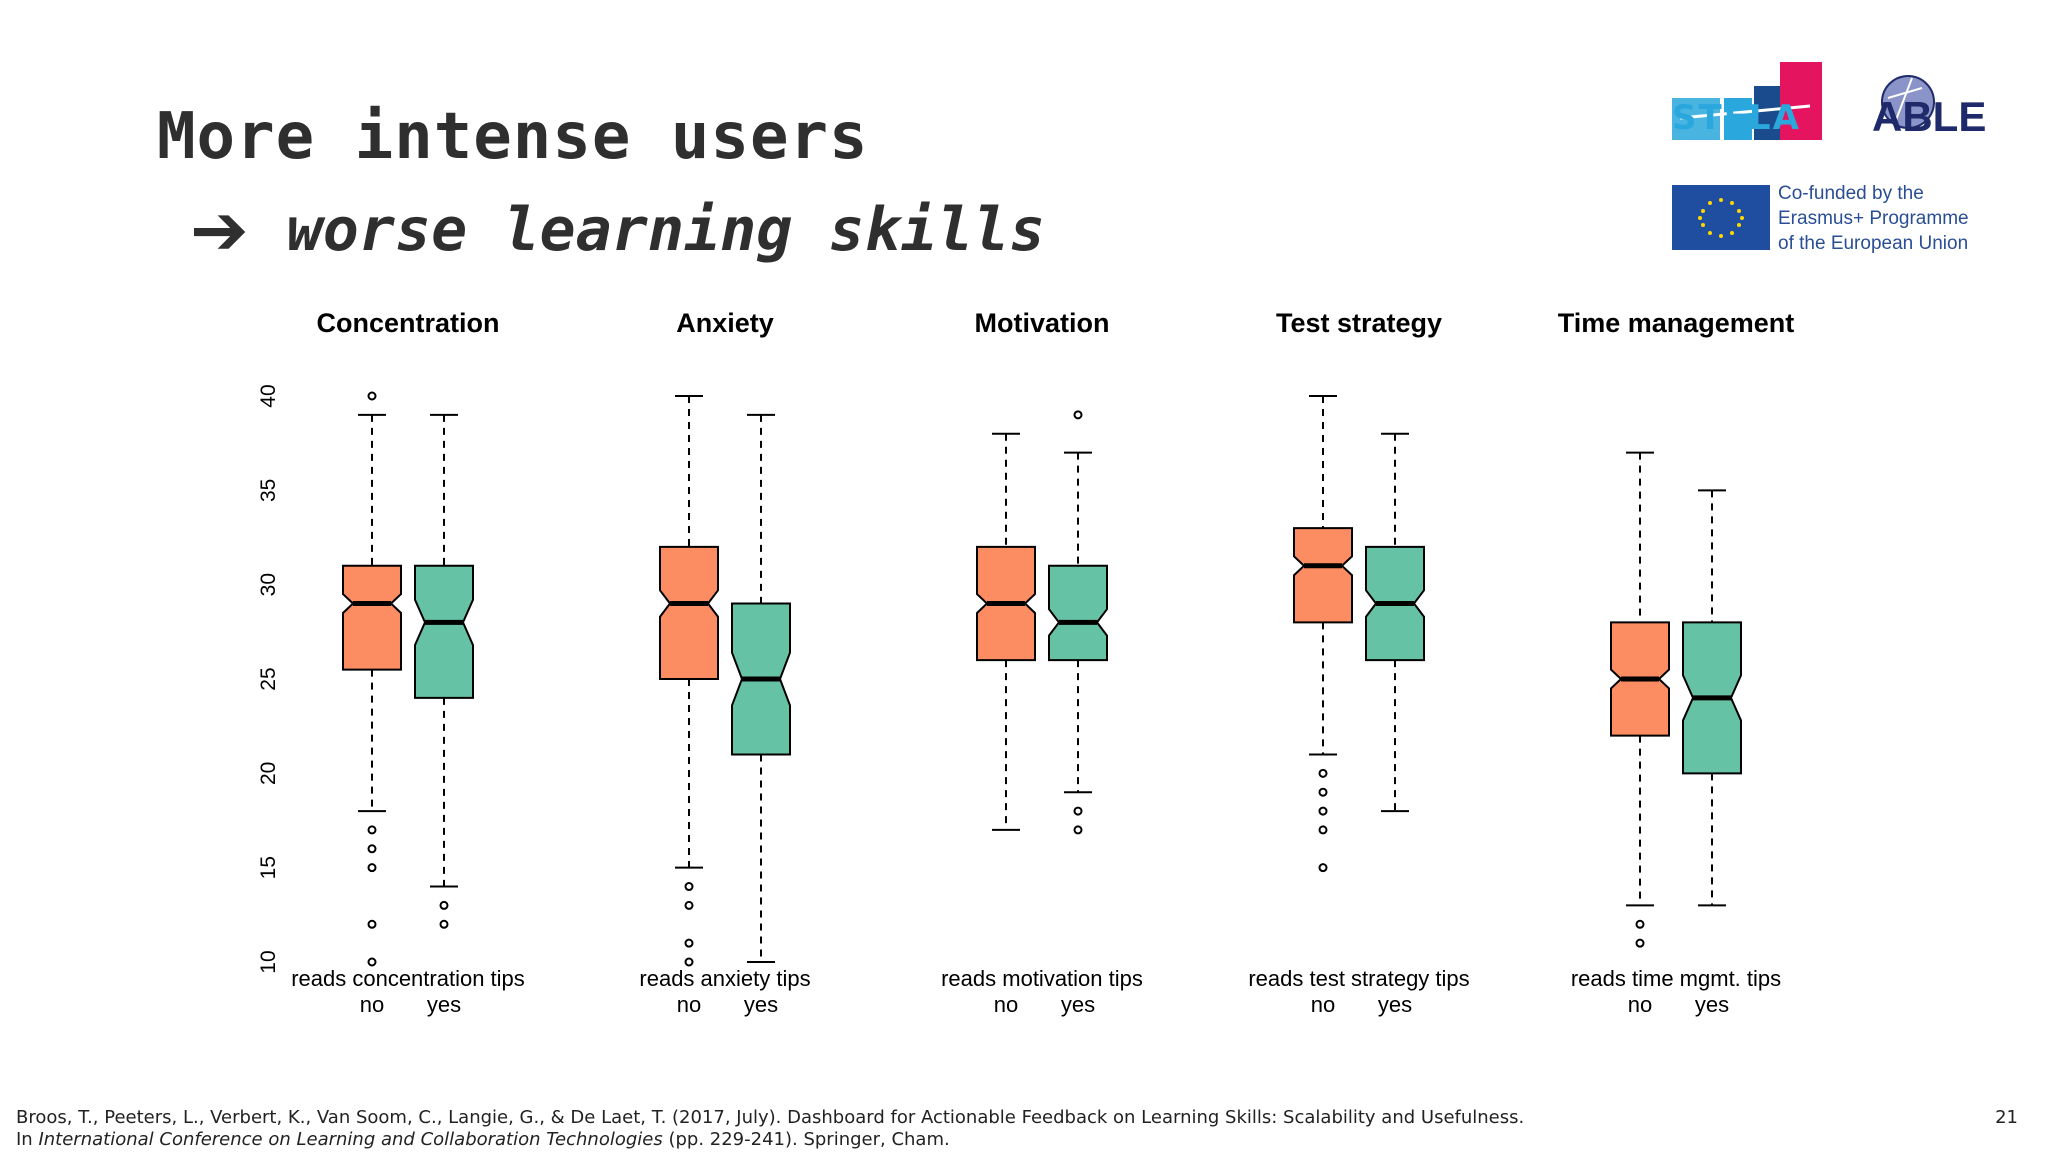 The image size is (2048, 1152). I want to click on right-arrow-icon: ➔, so click(219, 230).